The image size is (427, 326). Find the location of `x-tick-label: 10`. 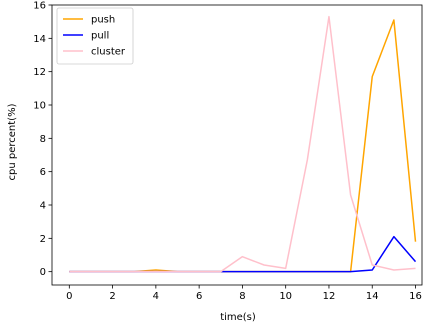

x-tick-label: 10 is located at coordinates (285, 296).